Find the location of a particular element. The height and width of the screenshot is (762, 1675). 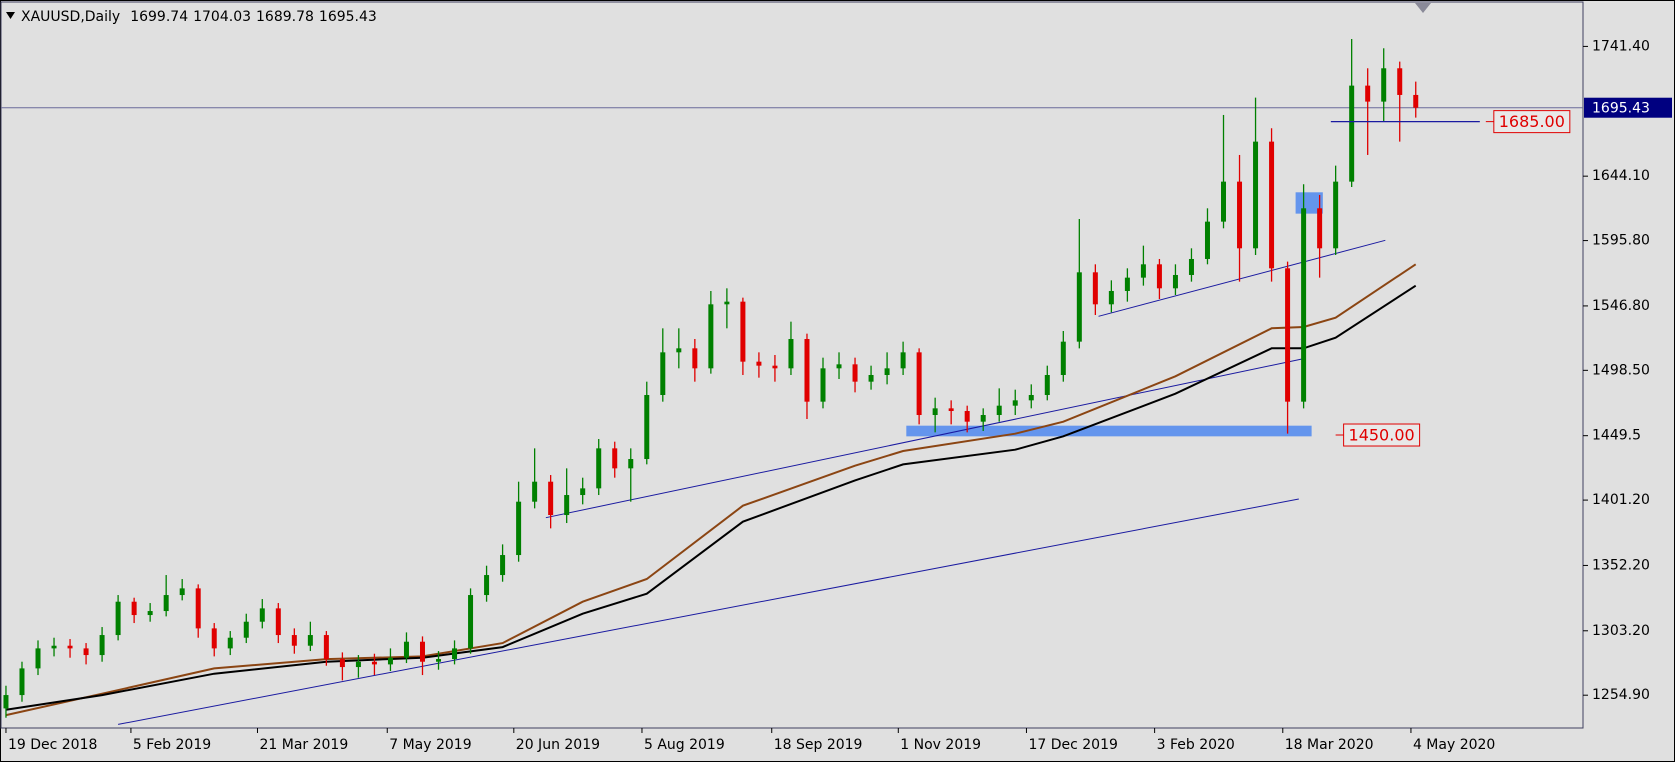

level-label: 1685.00 is located at coordinates (1532, 121).